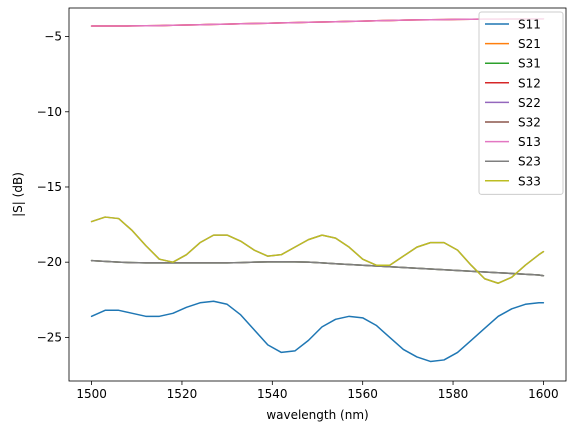 This screenshot has width=575, height=432. What do you see at coordinates (91, 394) in the screenshot?
I see `x-tick-label: 1500` at bounding box center [91, 394].